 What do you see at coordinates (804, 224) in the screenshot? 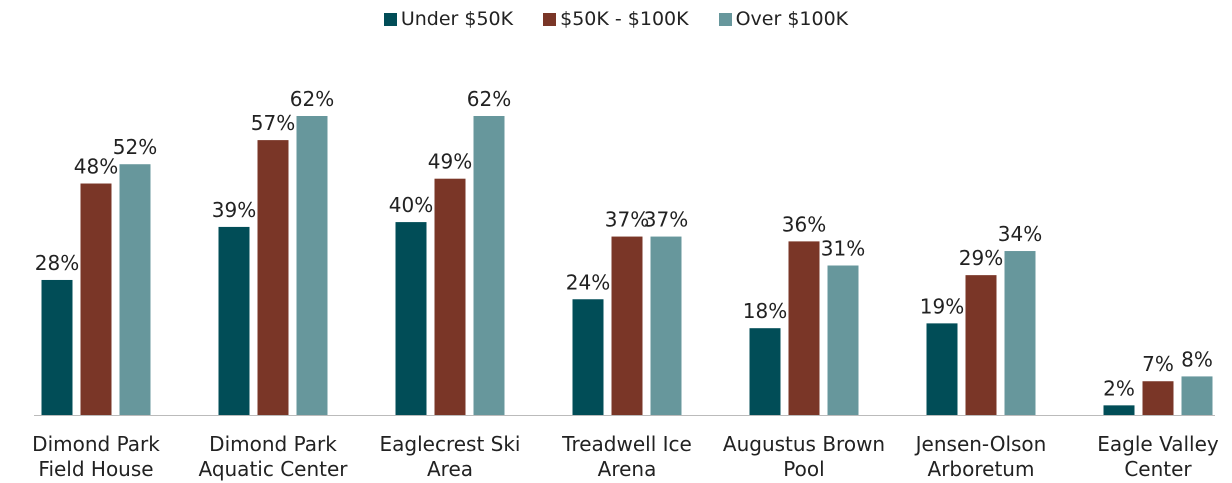
I see `data-label: 36%` at bounding box center [804, 224].